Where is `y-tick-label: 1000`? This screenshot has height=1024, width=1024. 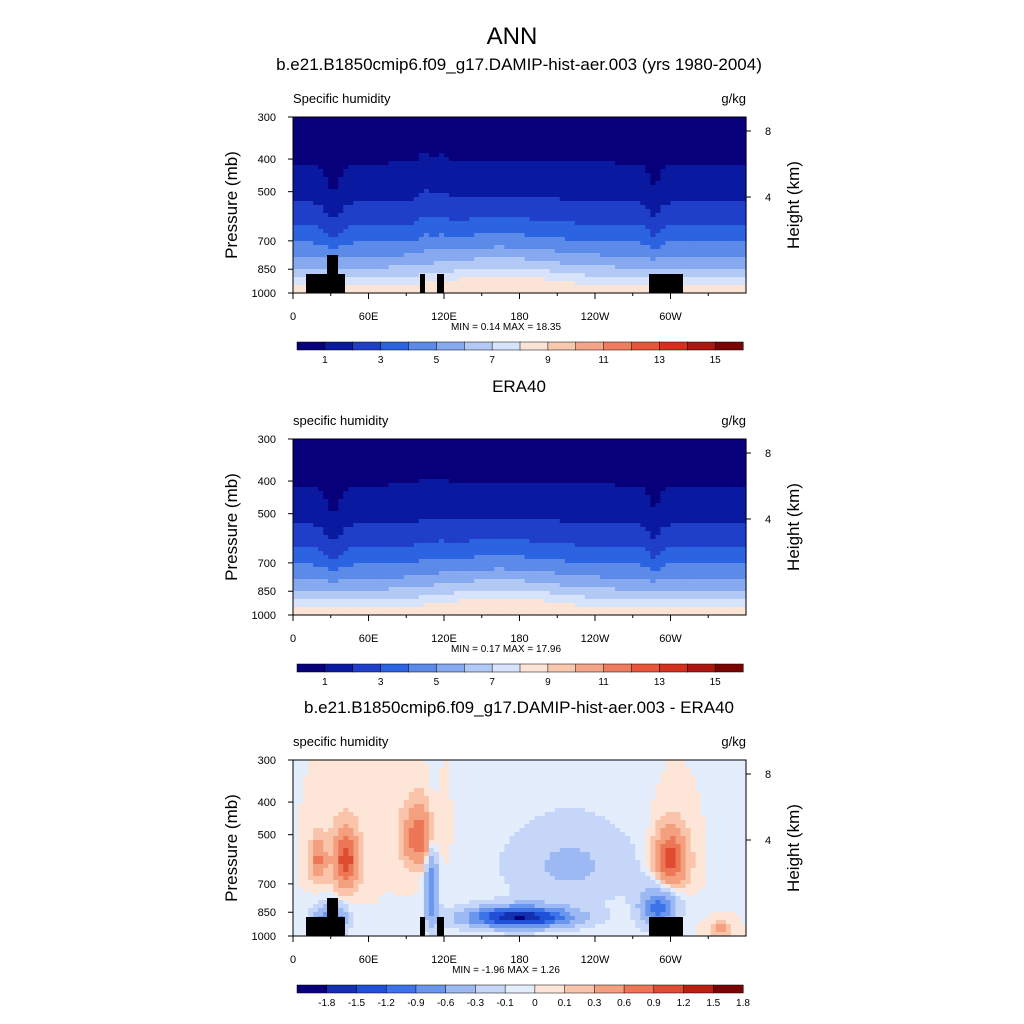 y-tick-label: 1000 is located at coordinates (264, 294).